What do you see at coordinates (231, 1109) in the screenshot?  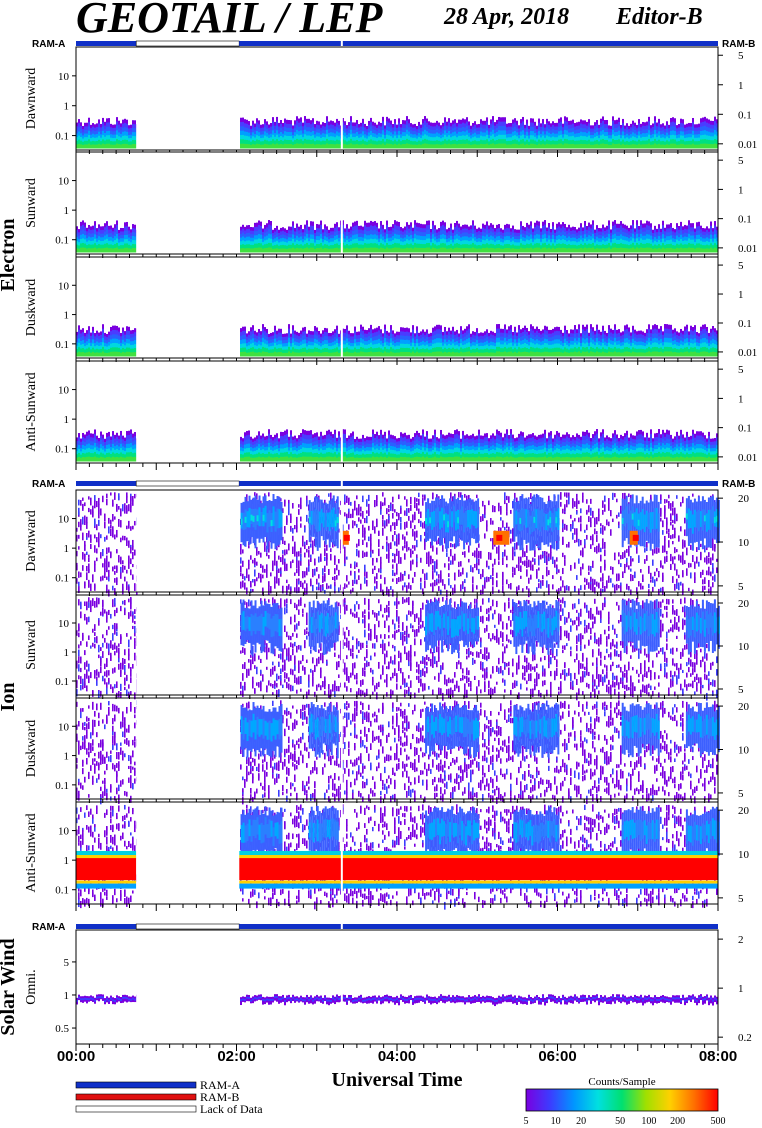 I see `legend-label: Lack of Data` at bounding box center [231, 1109].